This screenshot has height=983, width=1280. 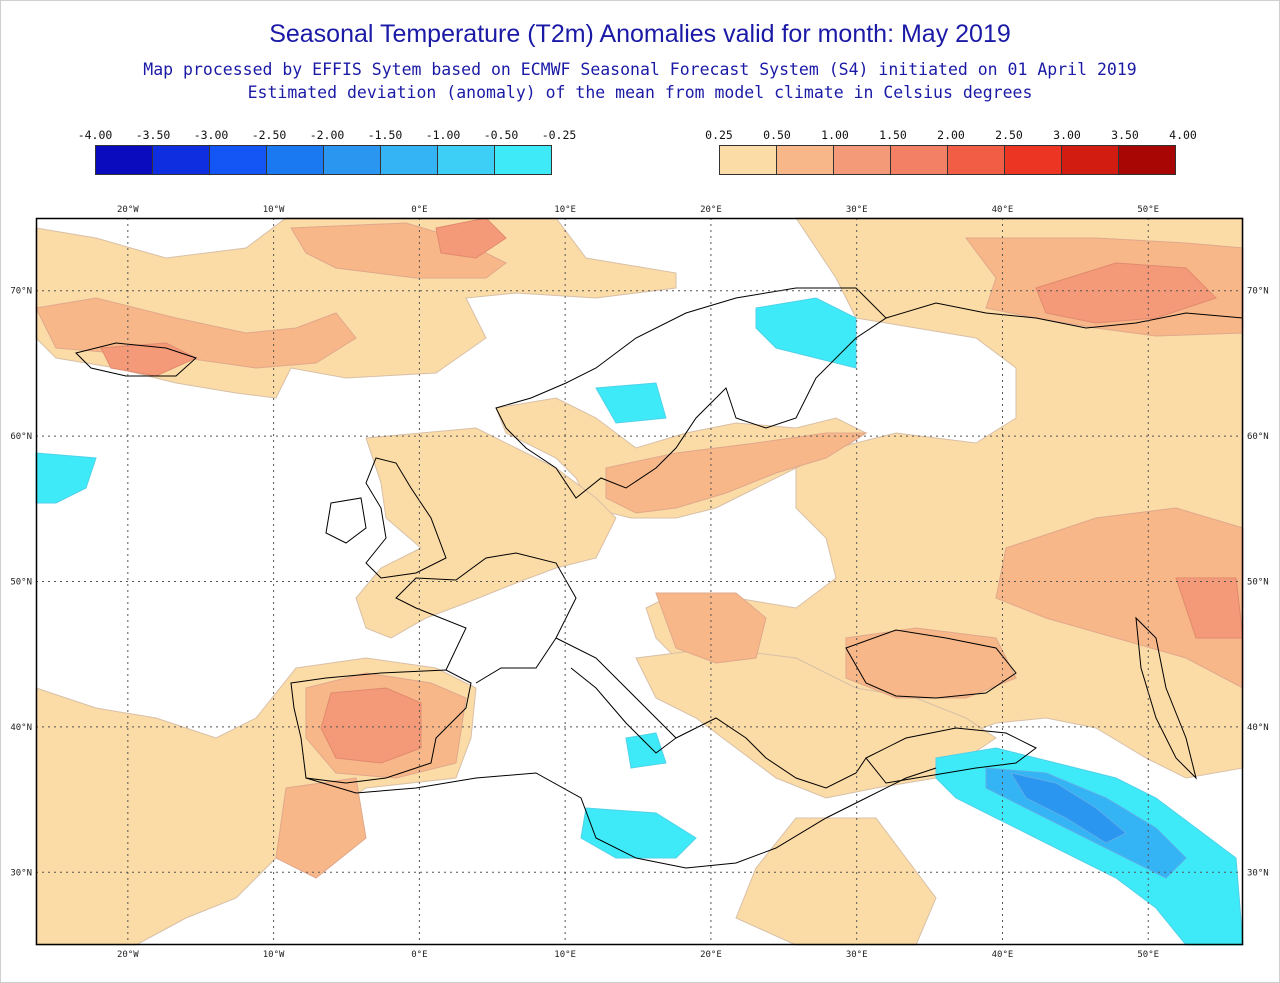 I want to click on cold-scandinavia, so click(x=631, y=403).